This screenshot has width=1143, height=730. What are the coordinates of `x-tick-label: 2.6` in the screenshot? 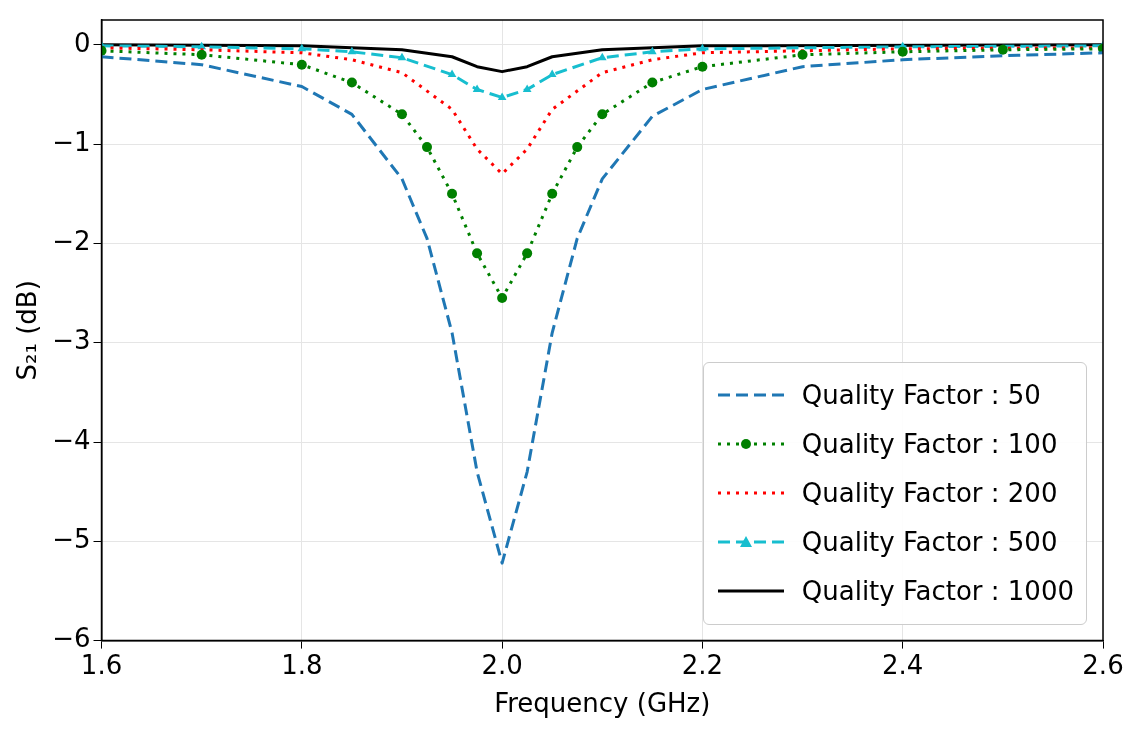 It's located at (1103, 664).